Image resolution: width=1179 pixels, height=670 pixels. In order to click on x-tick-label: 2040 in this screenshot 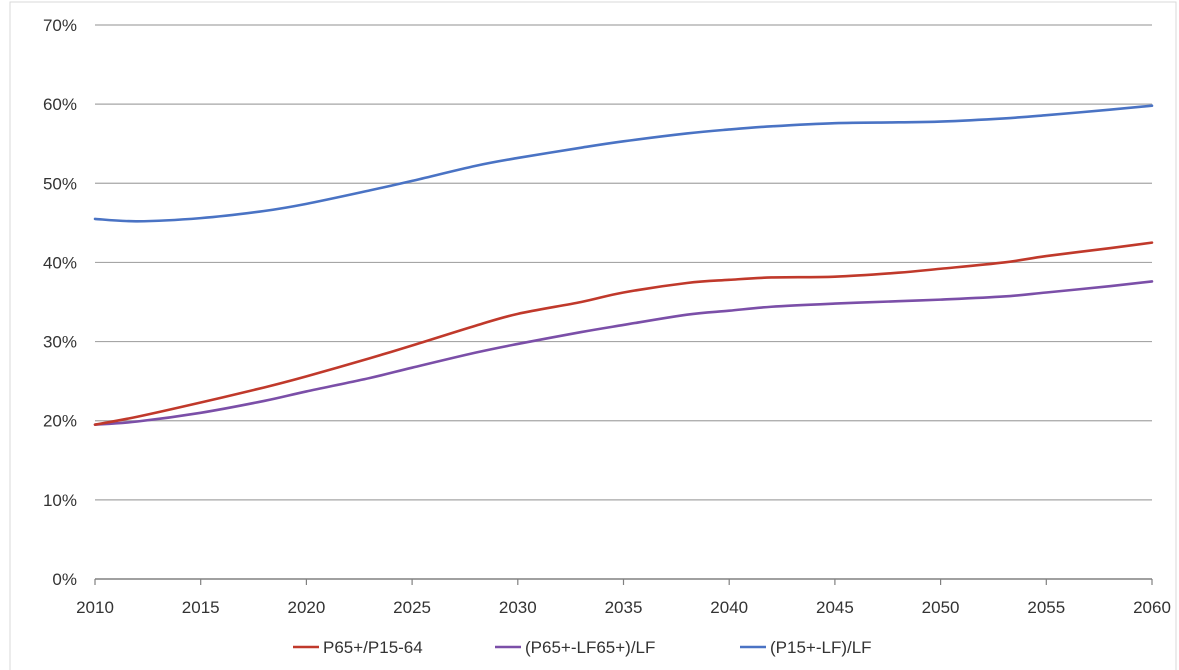, I will do `click(729, 607)`.